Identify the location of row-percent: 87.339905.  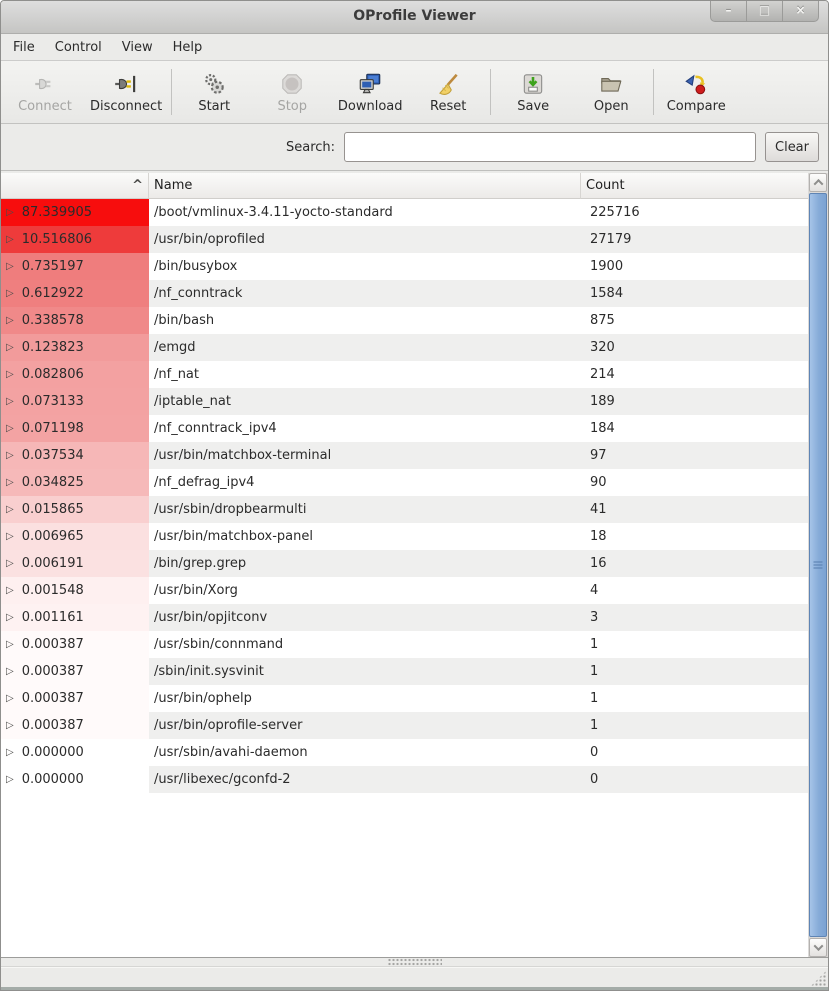
(57, 212).